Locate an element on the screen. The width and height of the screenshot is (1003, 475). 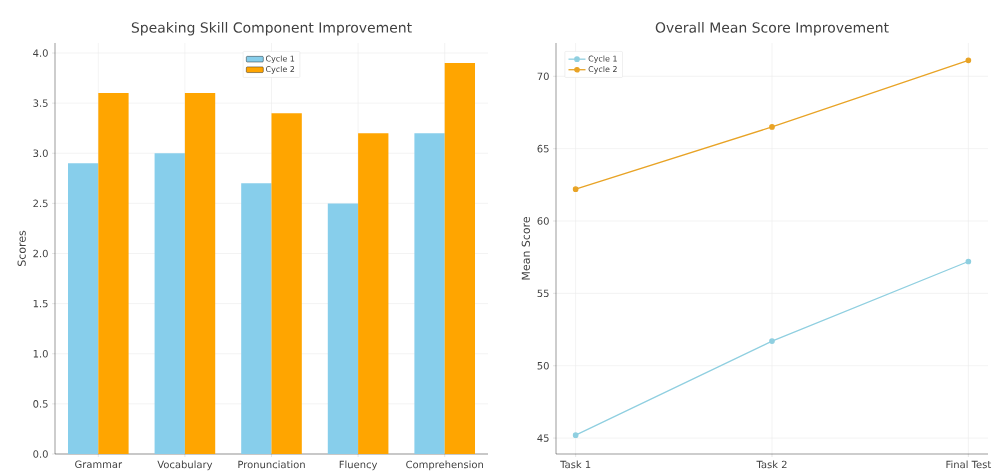
y-axis-title: Scores is located at coordinates (21, 248).